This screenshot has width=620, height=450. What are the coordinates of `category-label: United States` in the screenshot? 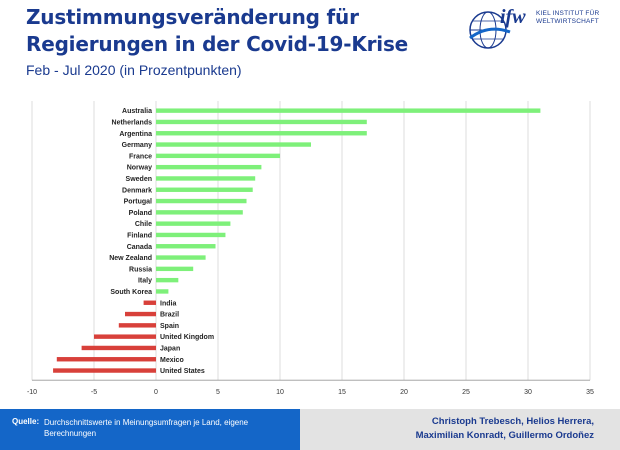 It's located at (182, 371).